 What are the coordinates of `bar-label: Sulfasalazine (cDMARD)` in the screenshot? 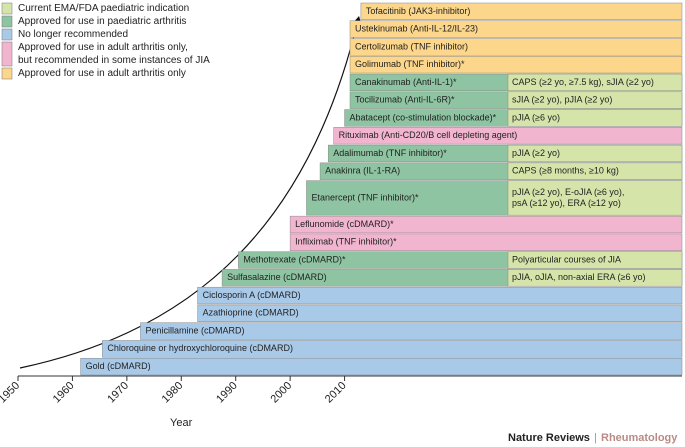 It's located at (277, 277).